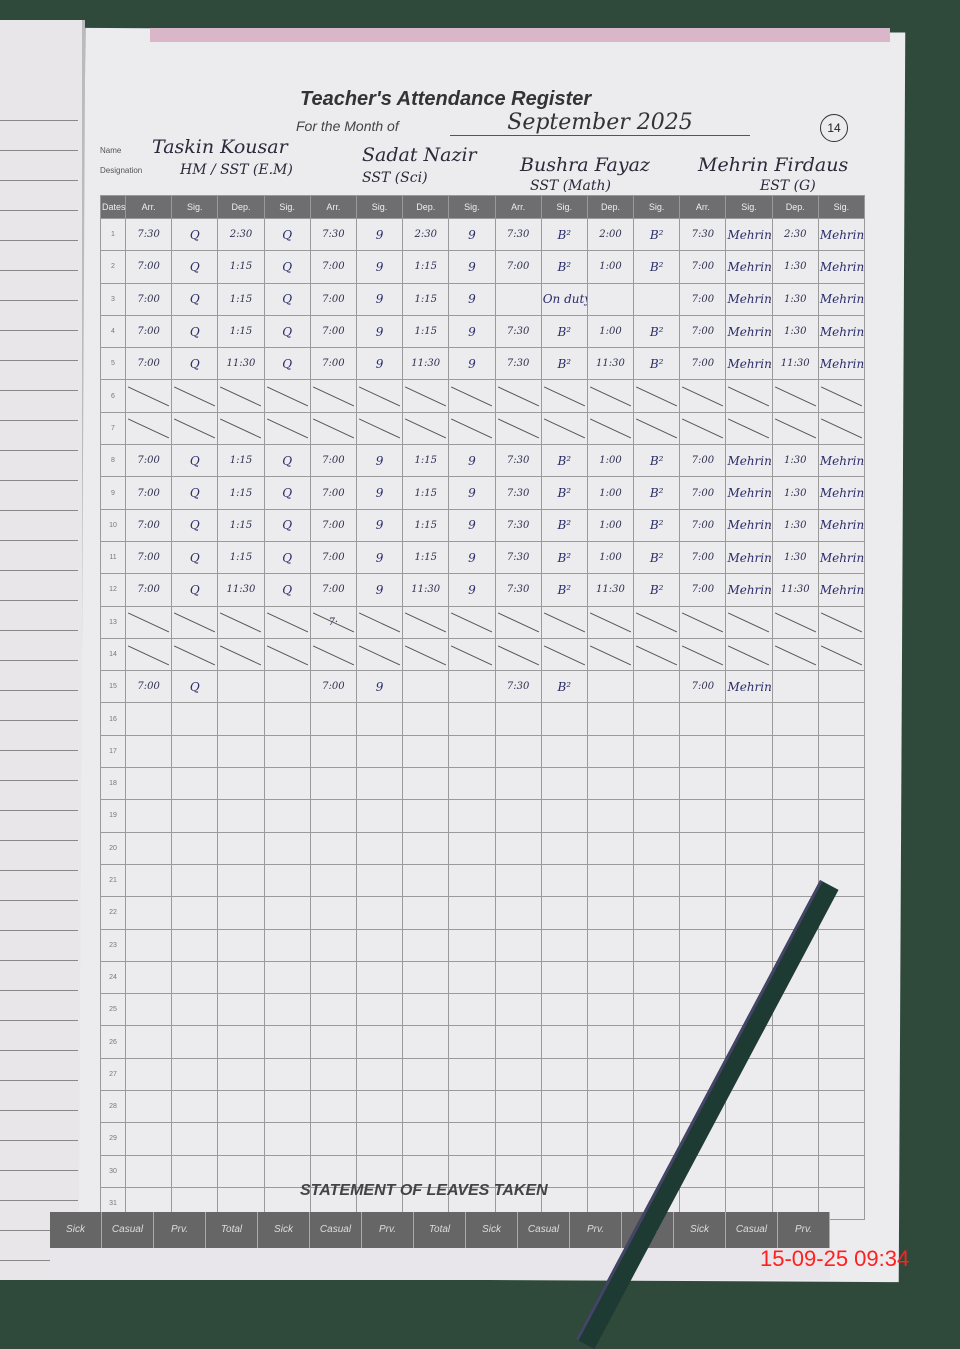 The width and height of the screenshot is (960, 1349). I want to click on teacher-name: Bushra Fayaz, so click(585, 165).